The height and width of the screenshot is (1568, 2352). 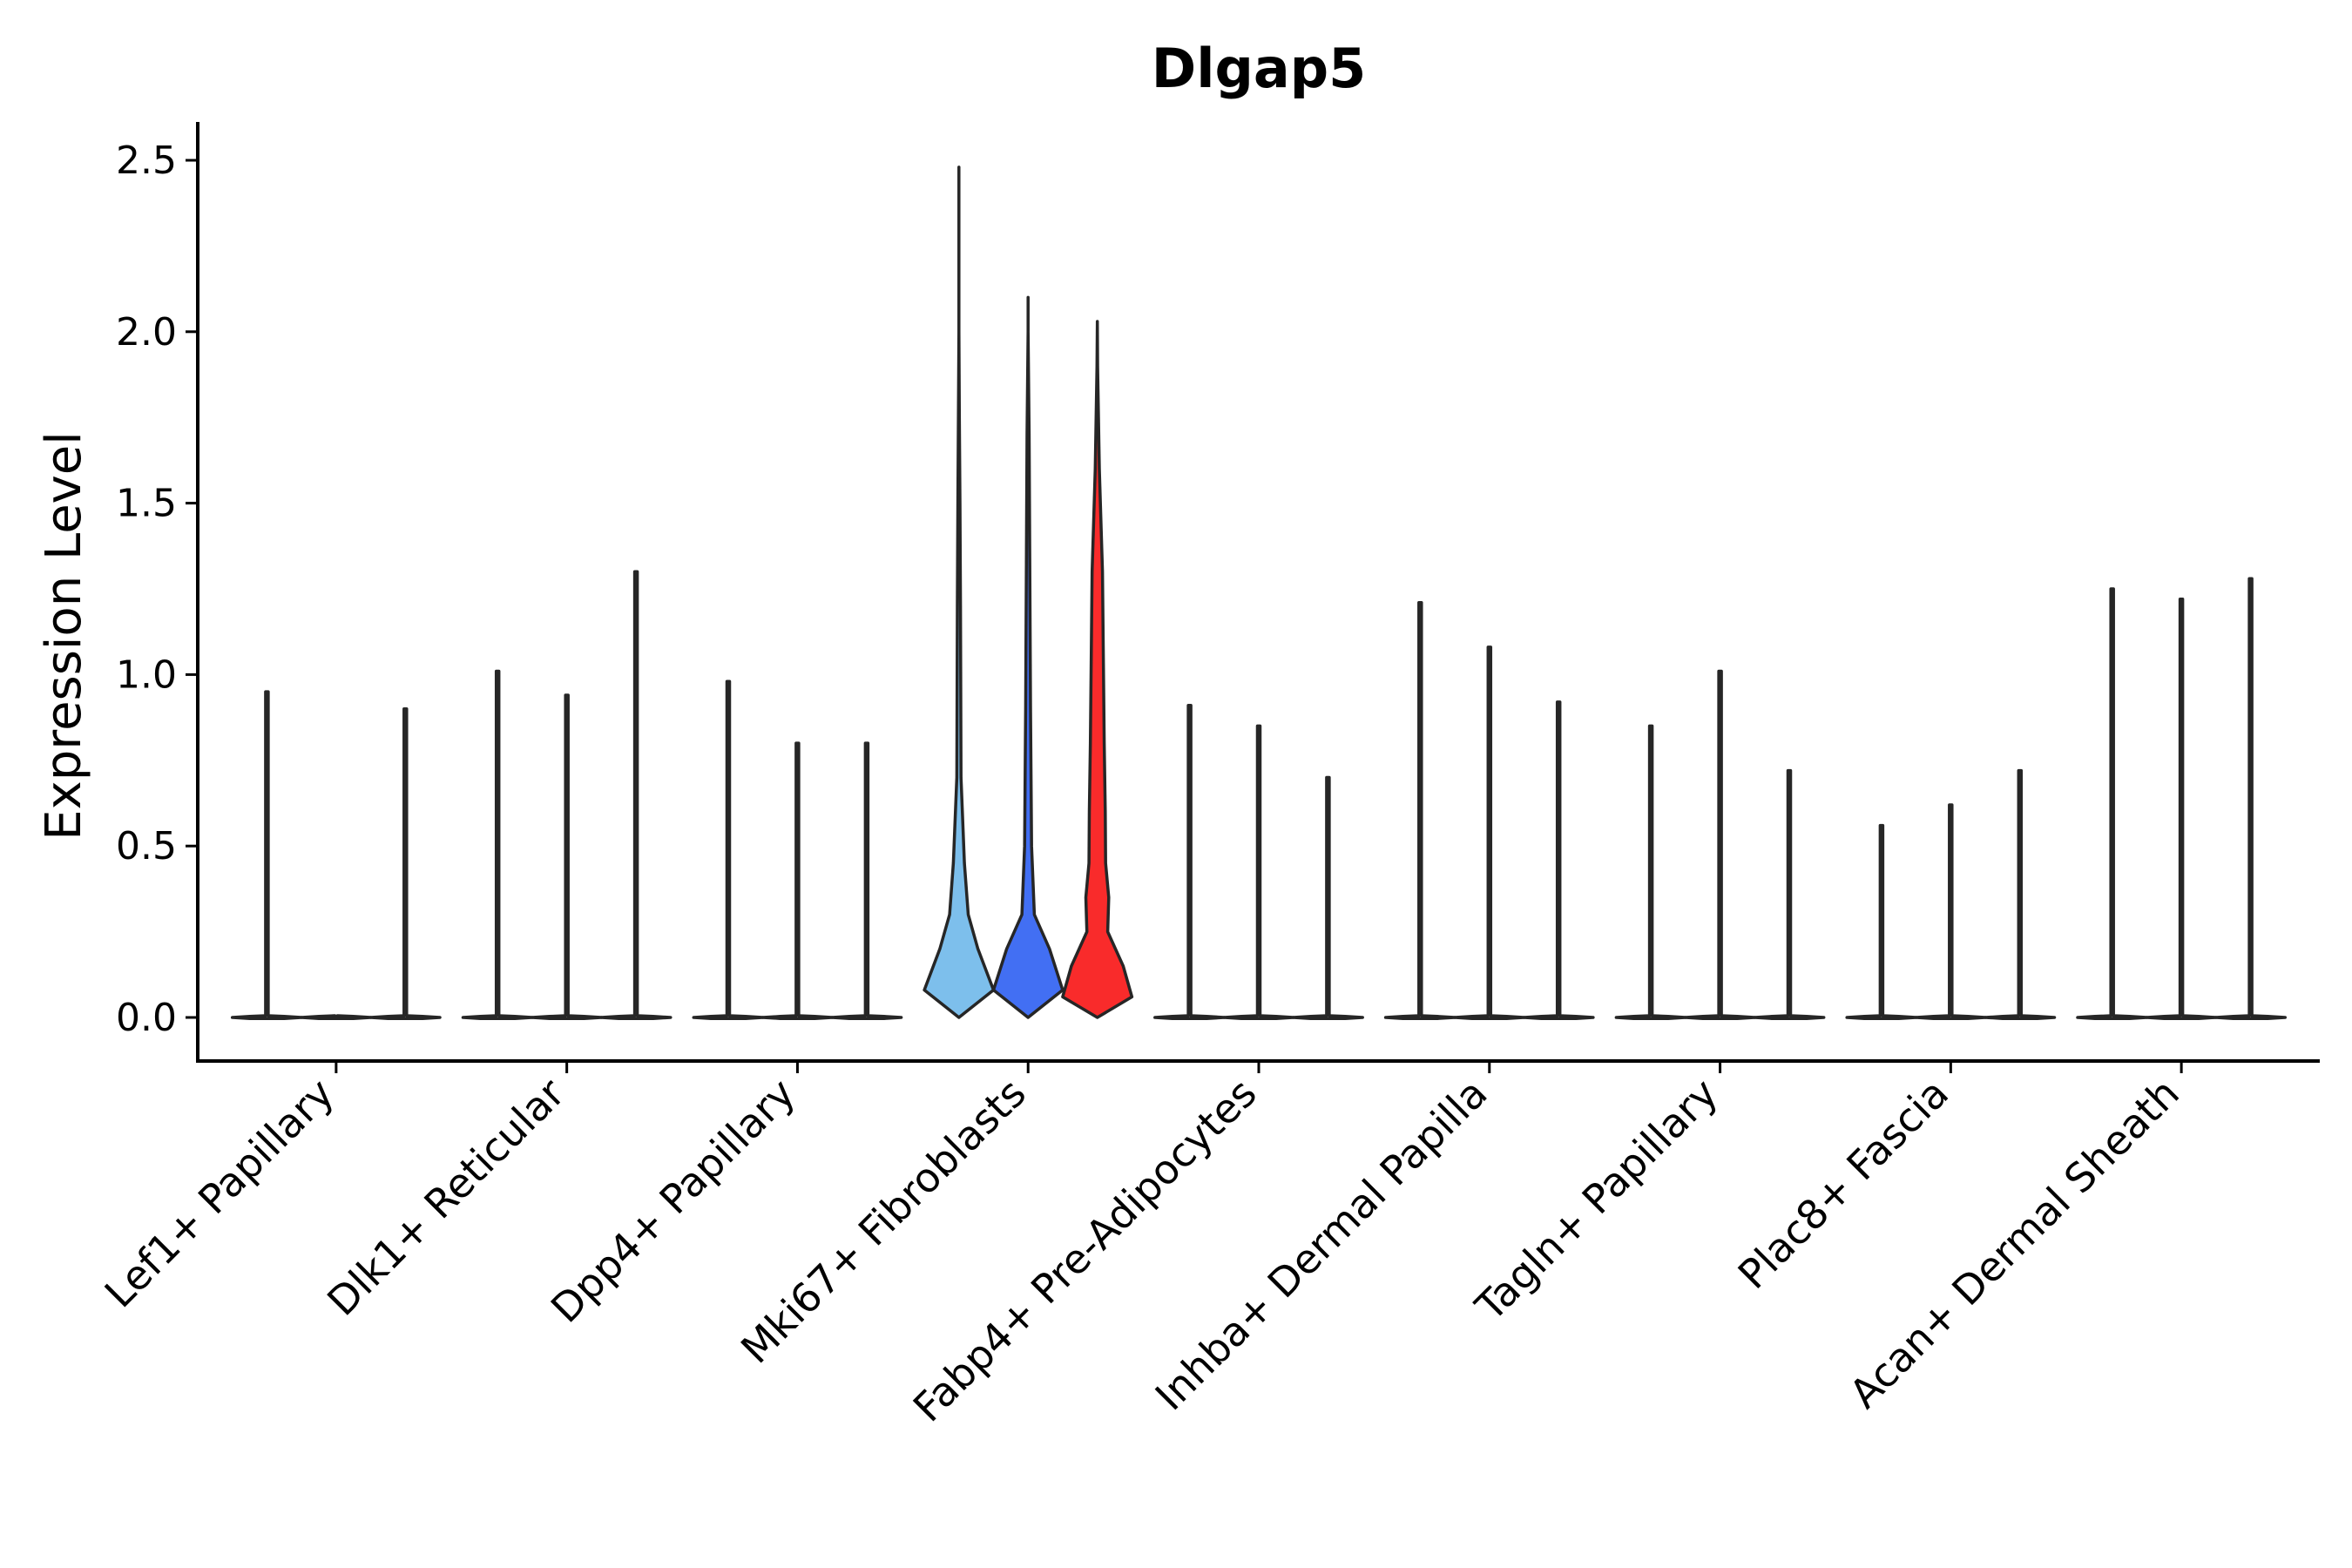 What do you see at coordinates (146, 504) in the screenshot?
I see `y-tick-label: 1.5` at bounding box center [146, 504].